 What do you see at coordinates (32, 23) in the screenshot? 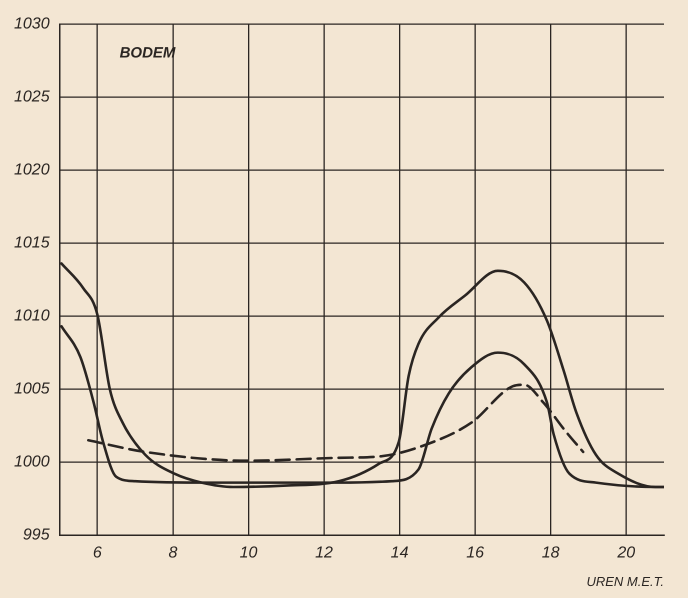
I see `y-tick-label: 1030` at bounding box center [32, 23].